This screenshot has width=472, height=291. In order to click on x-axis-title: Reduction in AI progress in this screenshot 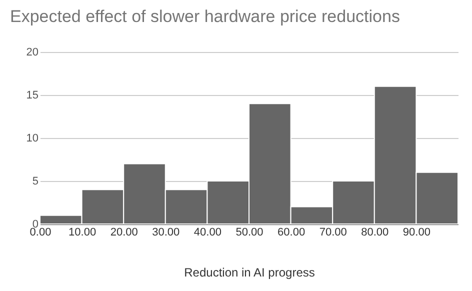, I will do `click(249, 273)`.